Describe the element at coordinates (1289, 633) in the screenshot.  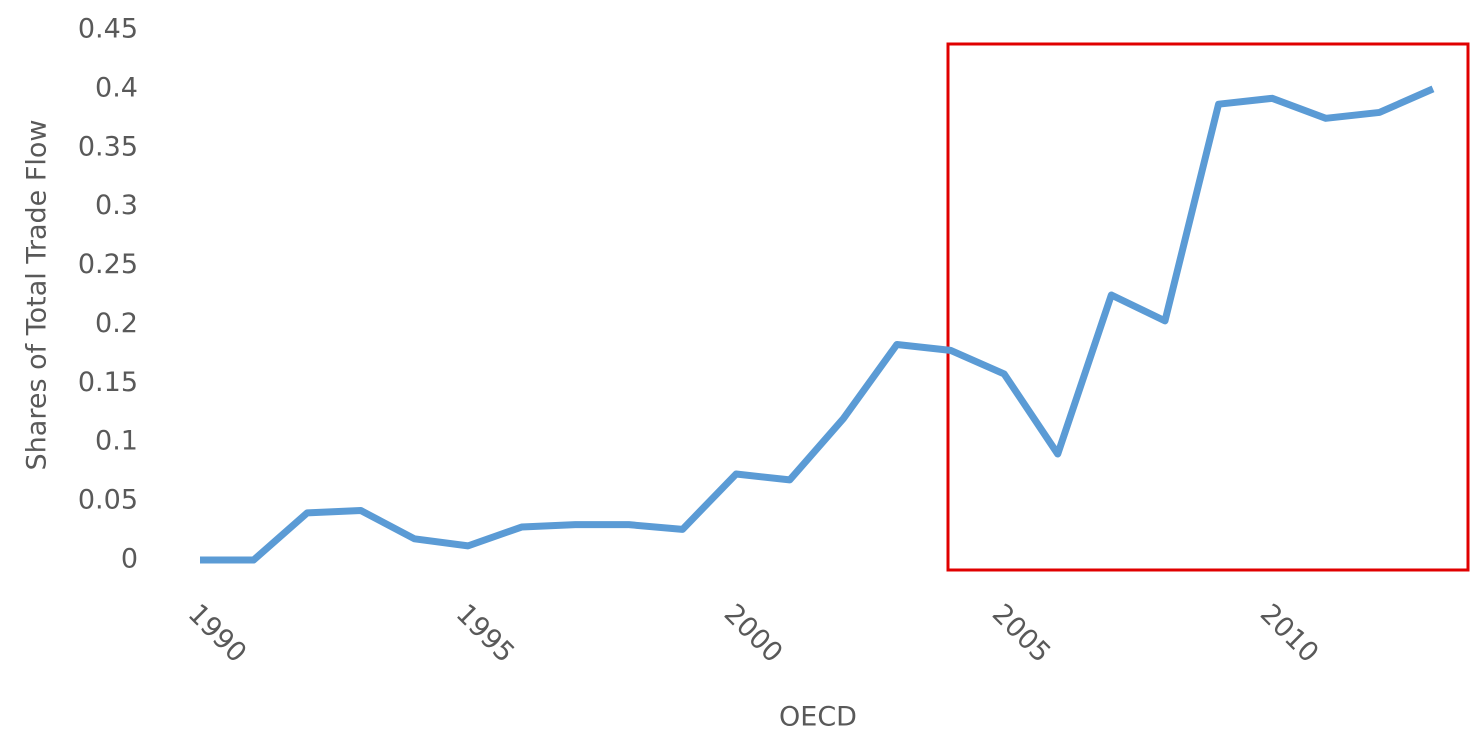
I see `x-tick-label: 2010` at that location.